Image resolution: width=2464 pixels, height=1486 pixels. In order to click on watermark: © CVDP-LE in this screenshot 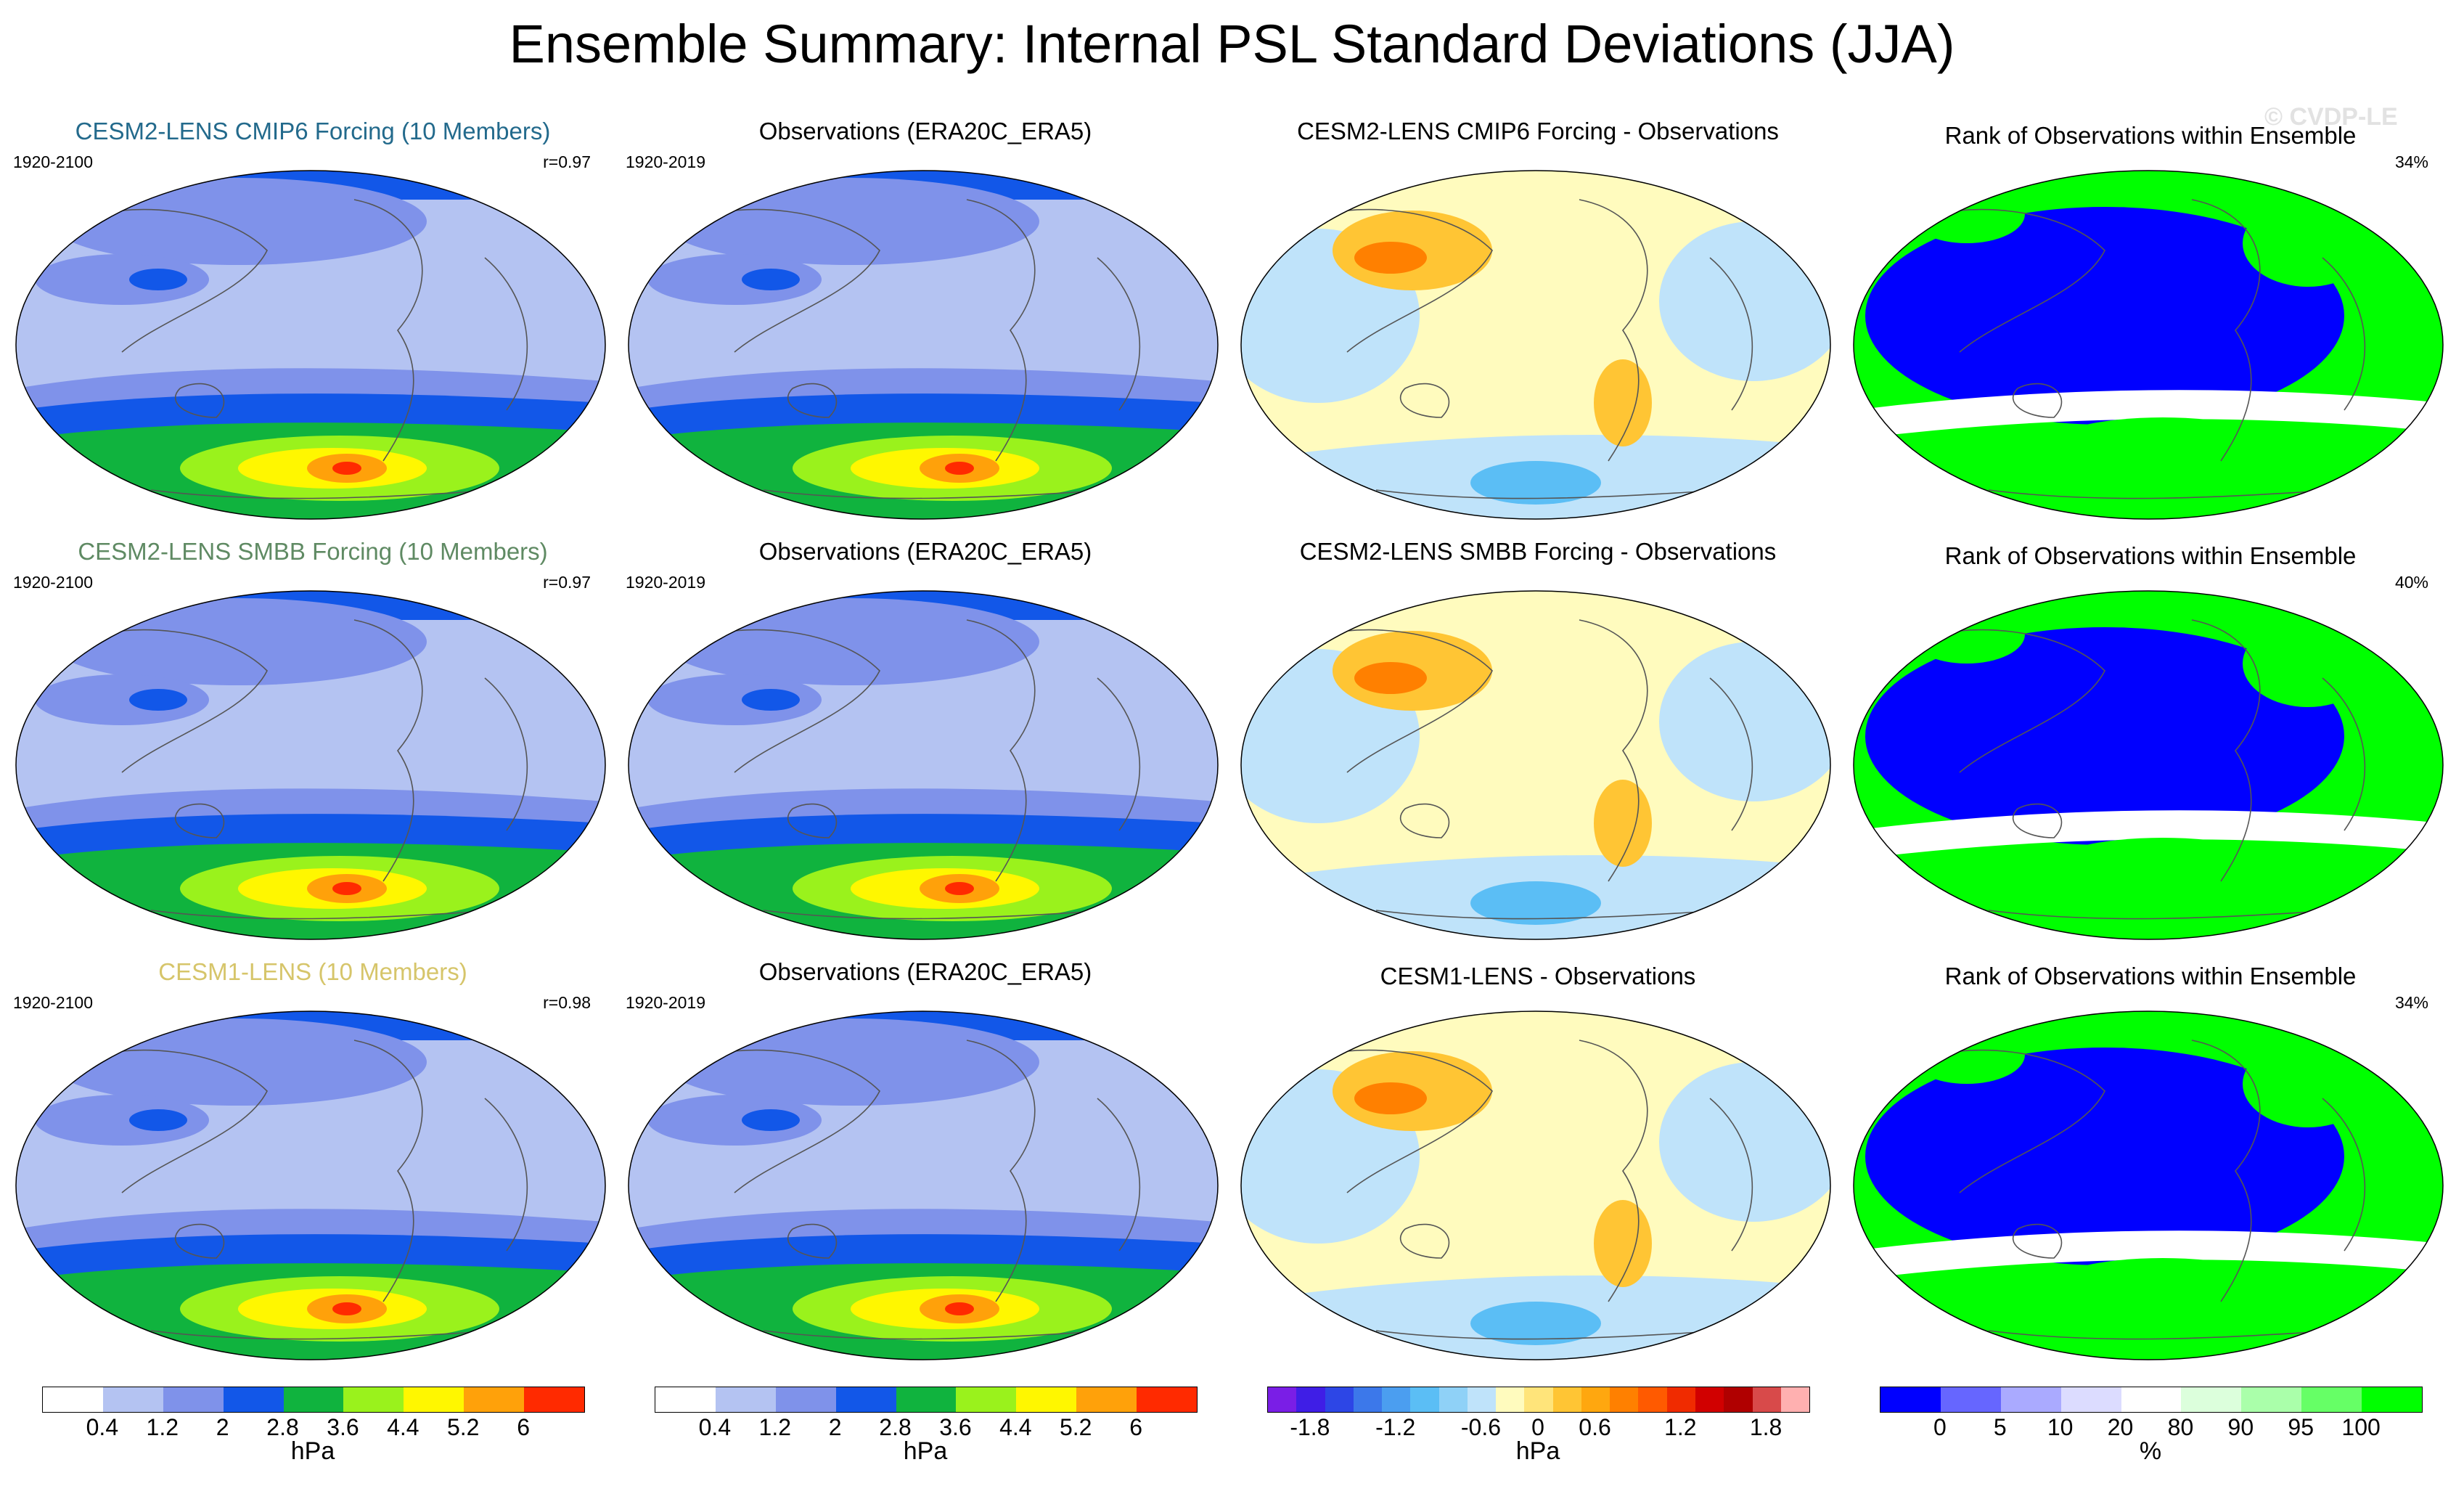, I will do `click(2331, 117)`.